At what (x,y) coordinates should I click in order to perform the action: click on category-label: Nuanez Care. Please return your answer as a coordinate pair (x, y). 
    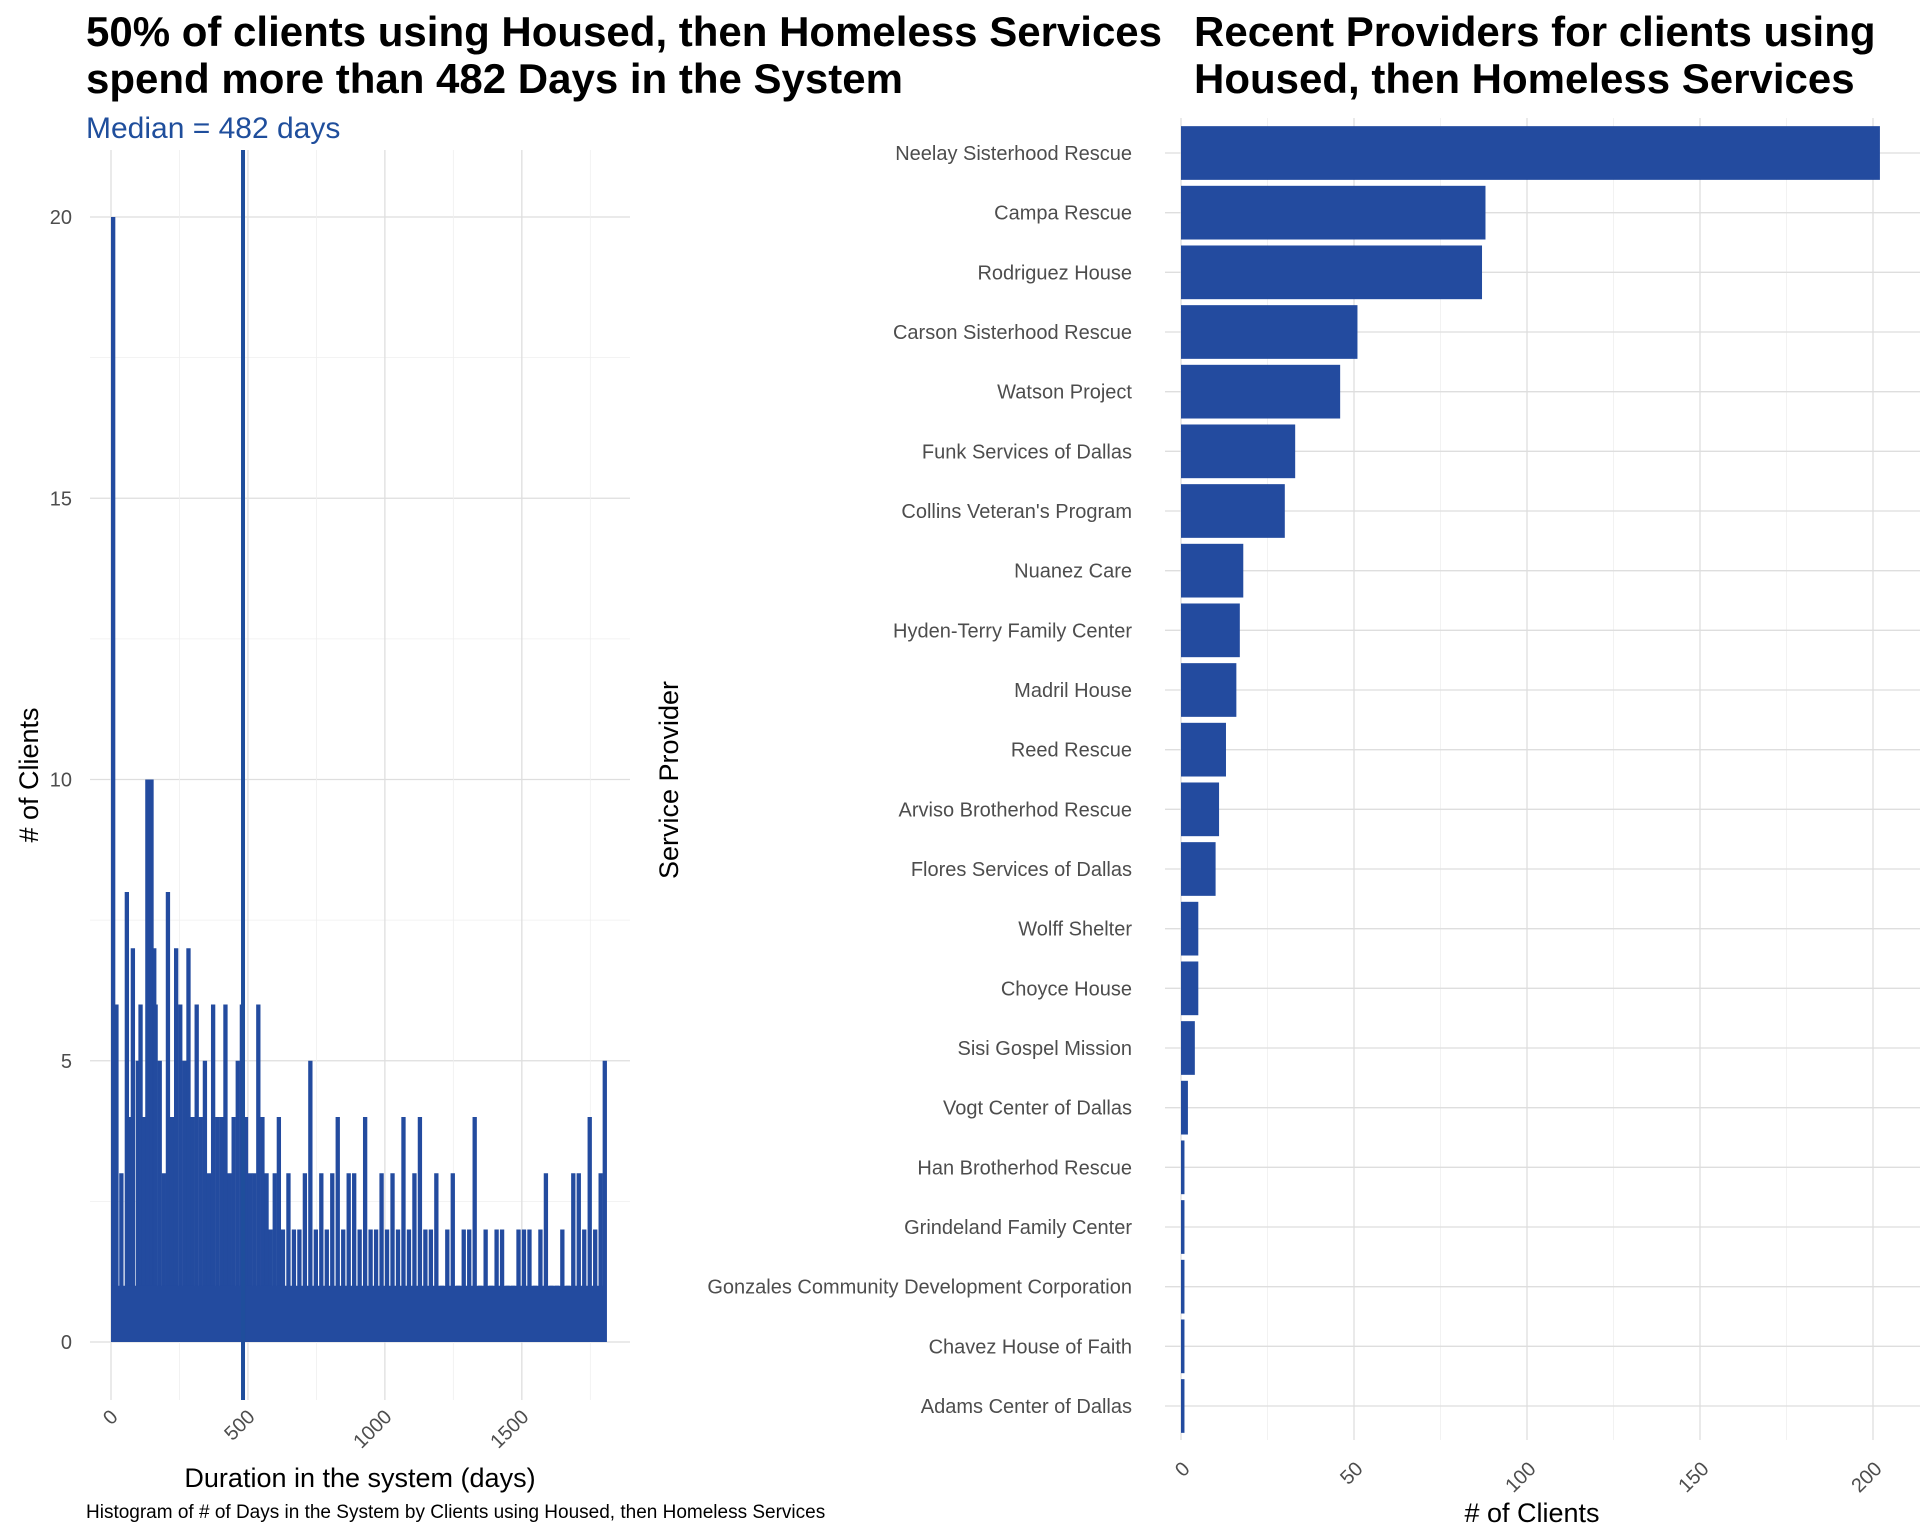
    Looking at the image, I should click on (1073, 572).